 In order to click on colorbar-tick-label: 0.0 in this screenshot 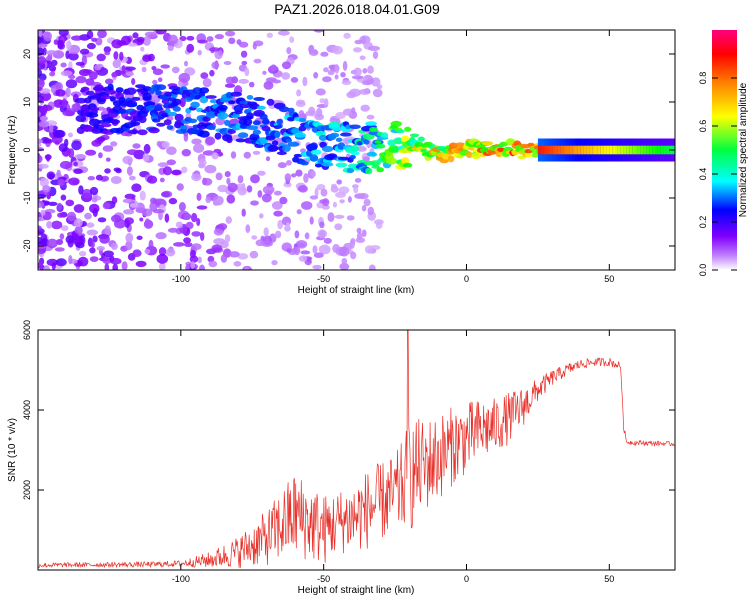, I will do `click(703, 270)`.